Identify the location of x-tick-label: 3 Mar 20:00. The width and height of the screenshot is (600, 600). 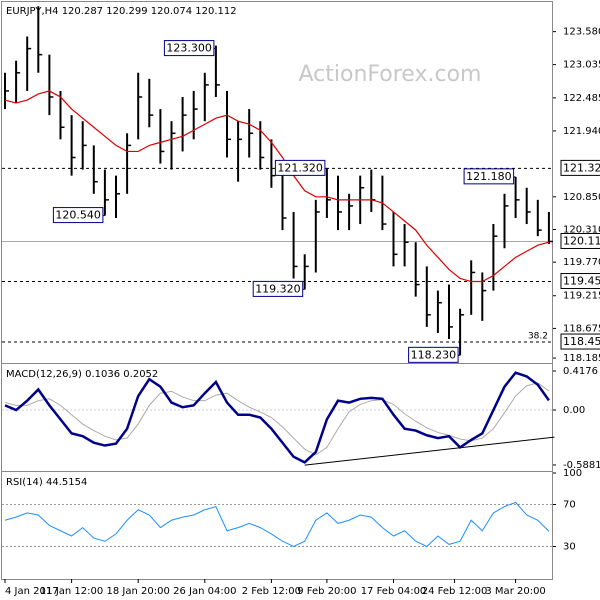
(515, 591).